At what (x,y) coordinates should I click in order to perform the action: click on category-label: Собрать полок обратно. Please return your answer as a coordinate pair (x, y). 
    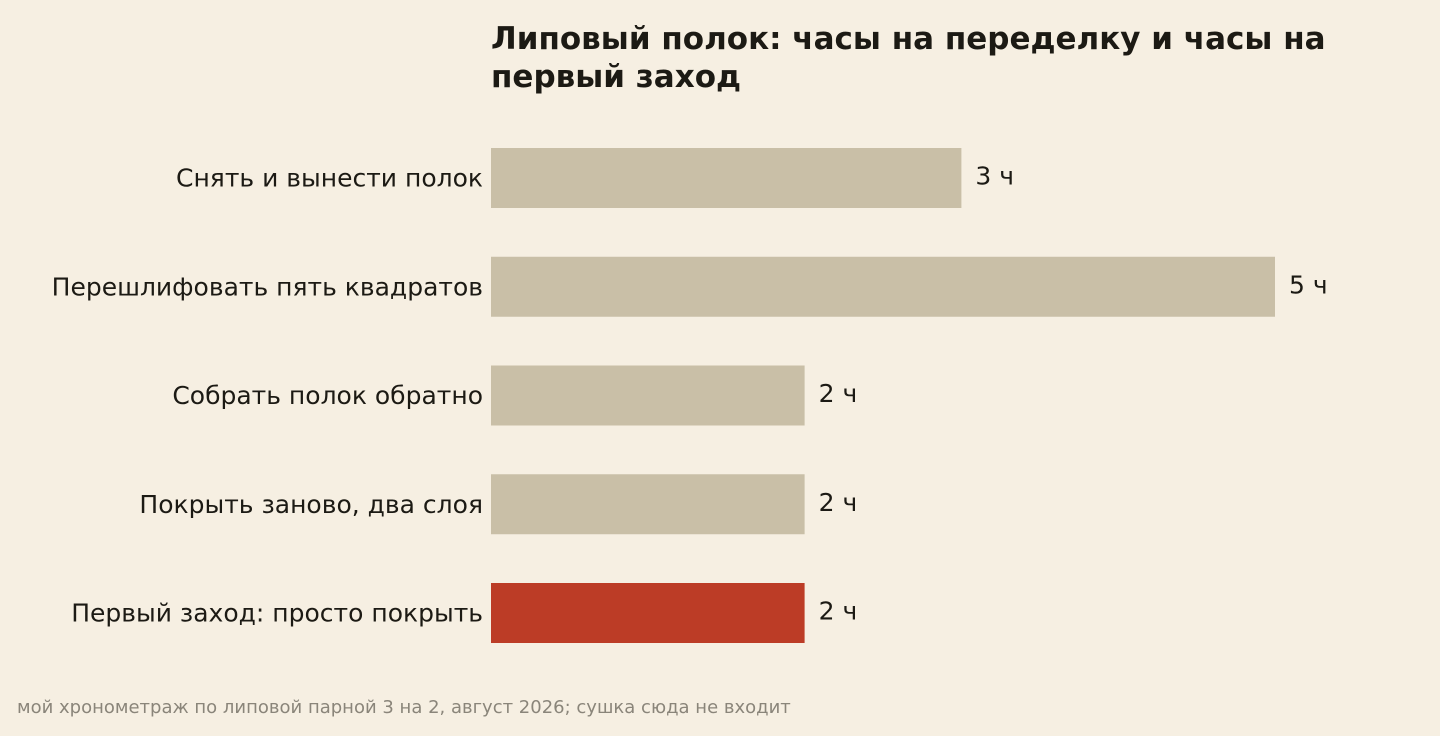
    Looking at the image, I should click on (327, 395).